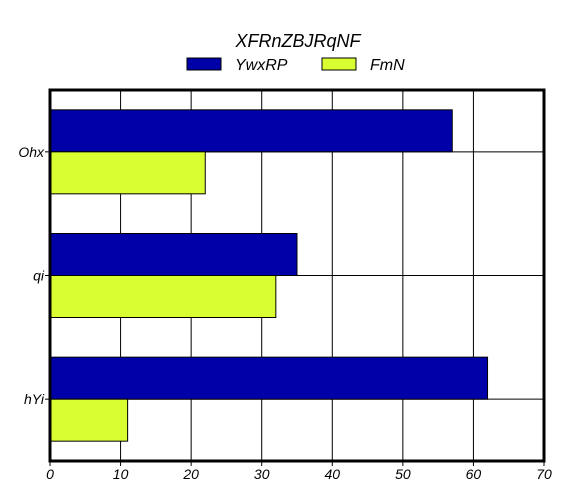  Describe the element at coordinates (173, 254) in the screenshot. I see `bar-YwxRP-qi` at that location.